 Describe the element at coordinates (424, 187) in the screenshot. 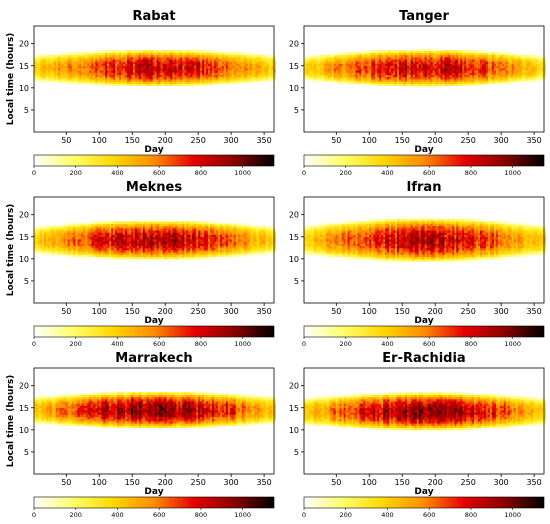

I see `panel-title: Ifran` at that location.